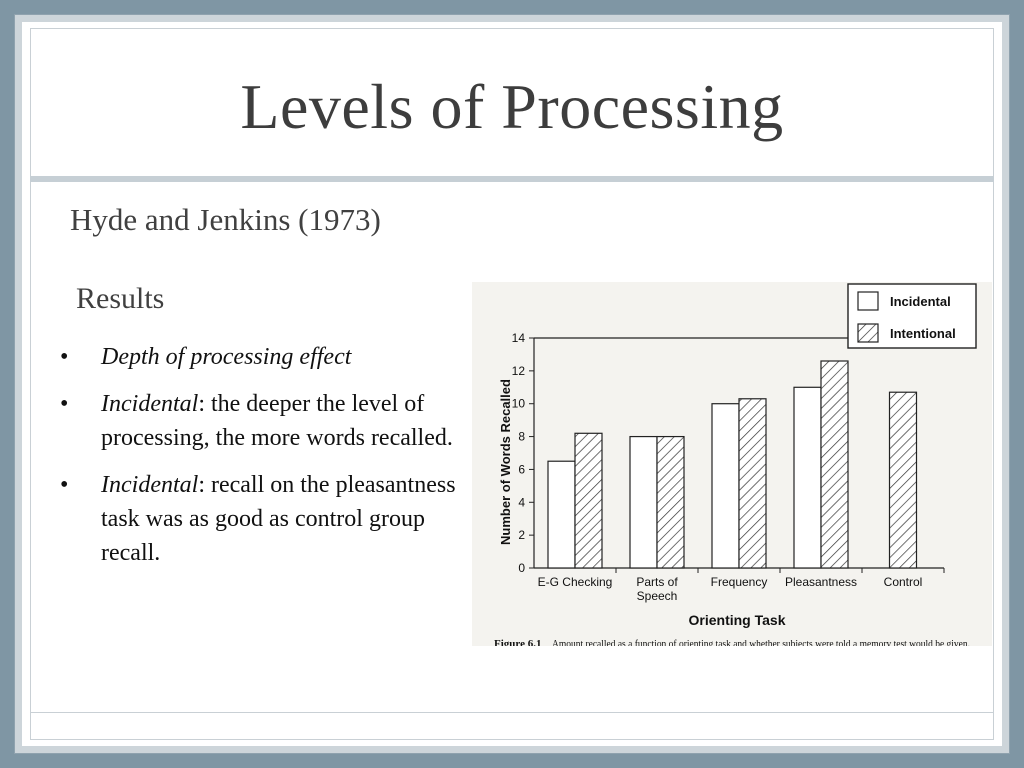 The height and width of the screenshot is (768, 1024). Describe the element at coordinates (903, 582) in the screenshot. I see `x-tick-label: Control` at that location.